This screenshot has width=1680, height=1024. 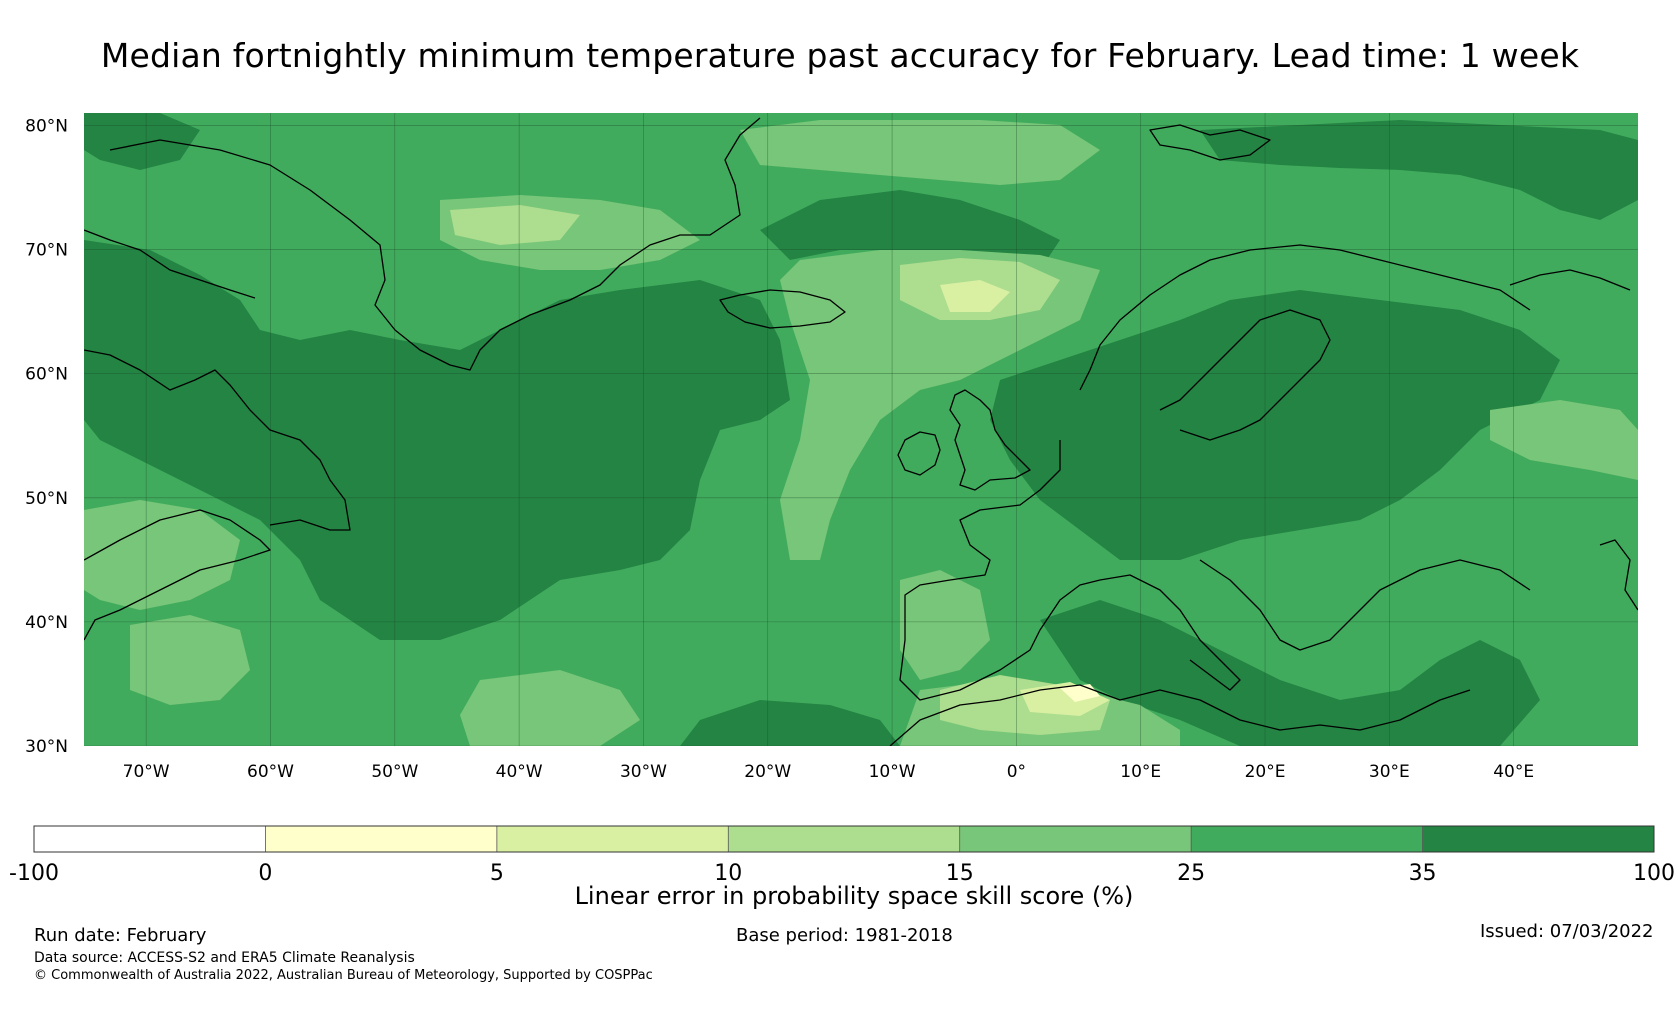 I want to click on colorbar-tick-label: 15, so click(x=960, y=873).